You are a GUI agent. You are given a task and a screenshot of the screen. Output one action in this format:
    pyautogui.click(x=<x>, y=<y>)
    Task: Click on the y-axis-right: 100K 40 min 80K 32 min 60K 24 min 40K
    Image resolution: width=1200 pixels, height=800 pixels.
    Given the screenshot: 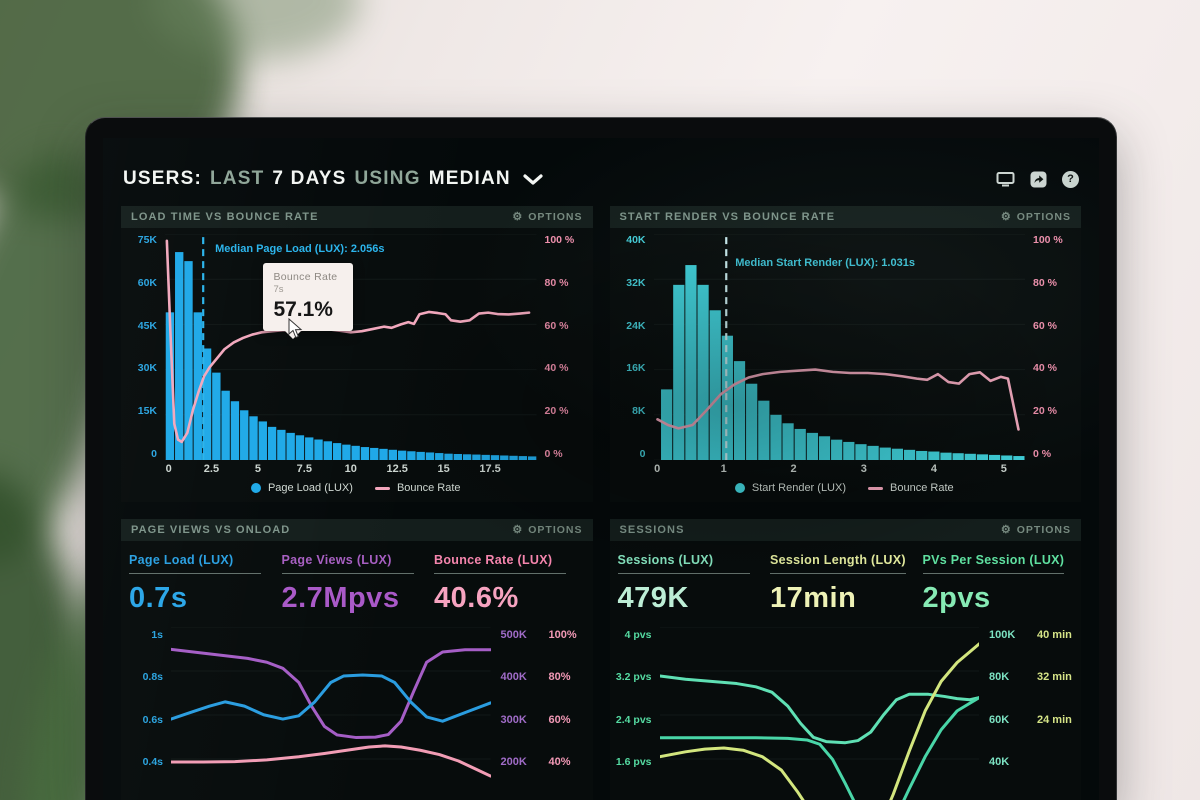 What is the action you would take?
    pyautogui.click(x=1027, y=713)
    